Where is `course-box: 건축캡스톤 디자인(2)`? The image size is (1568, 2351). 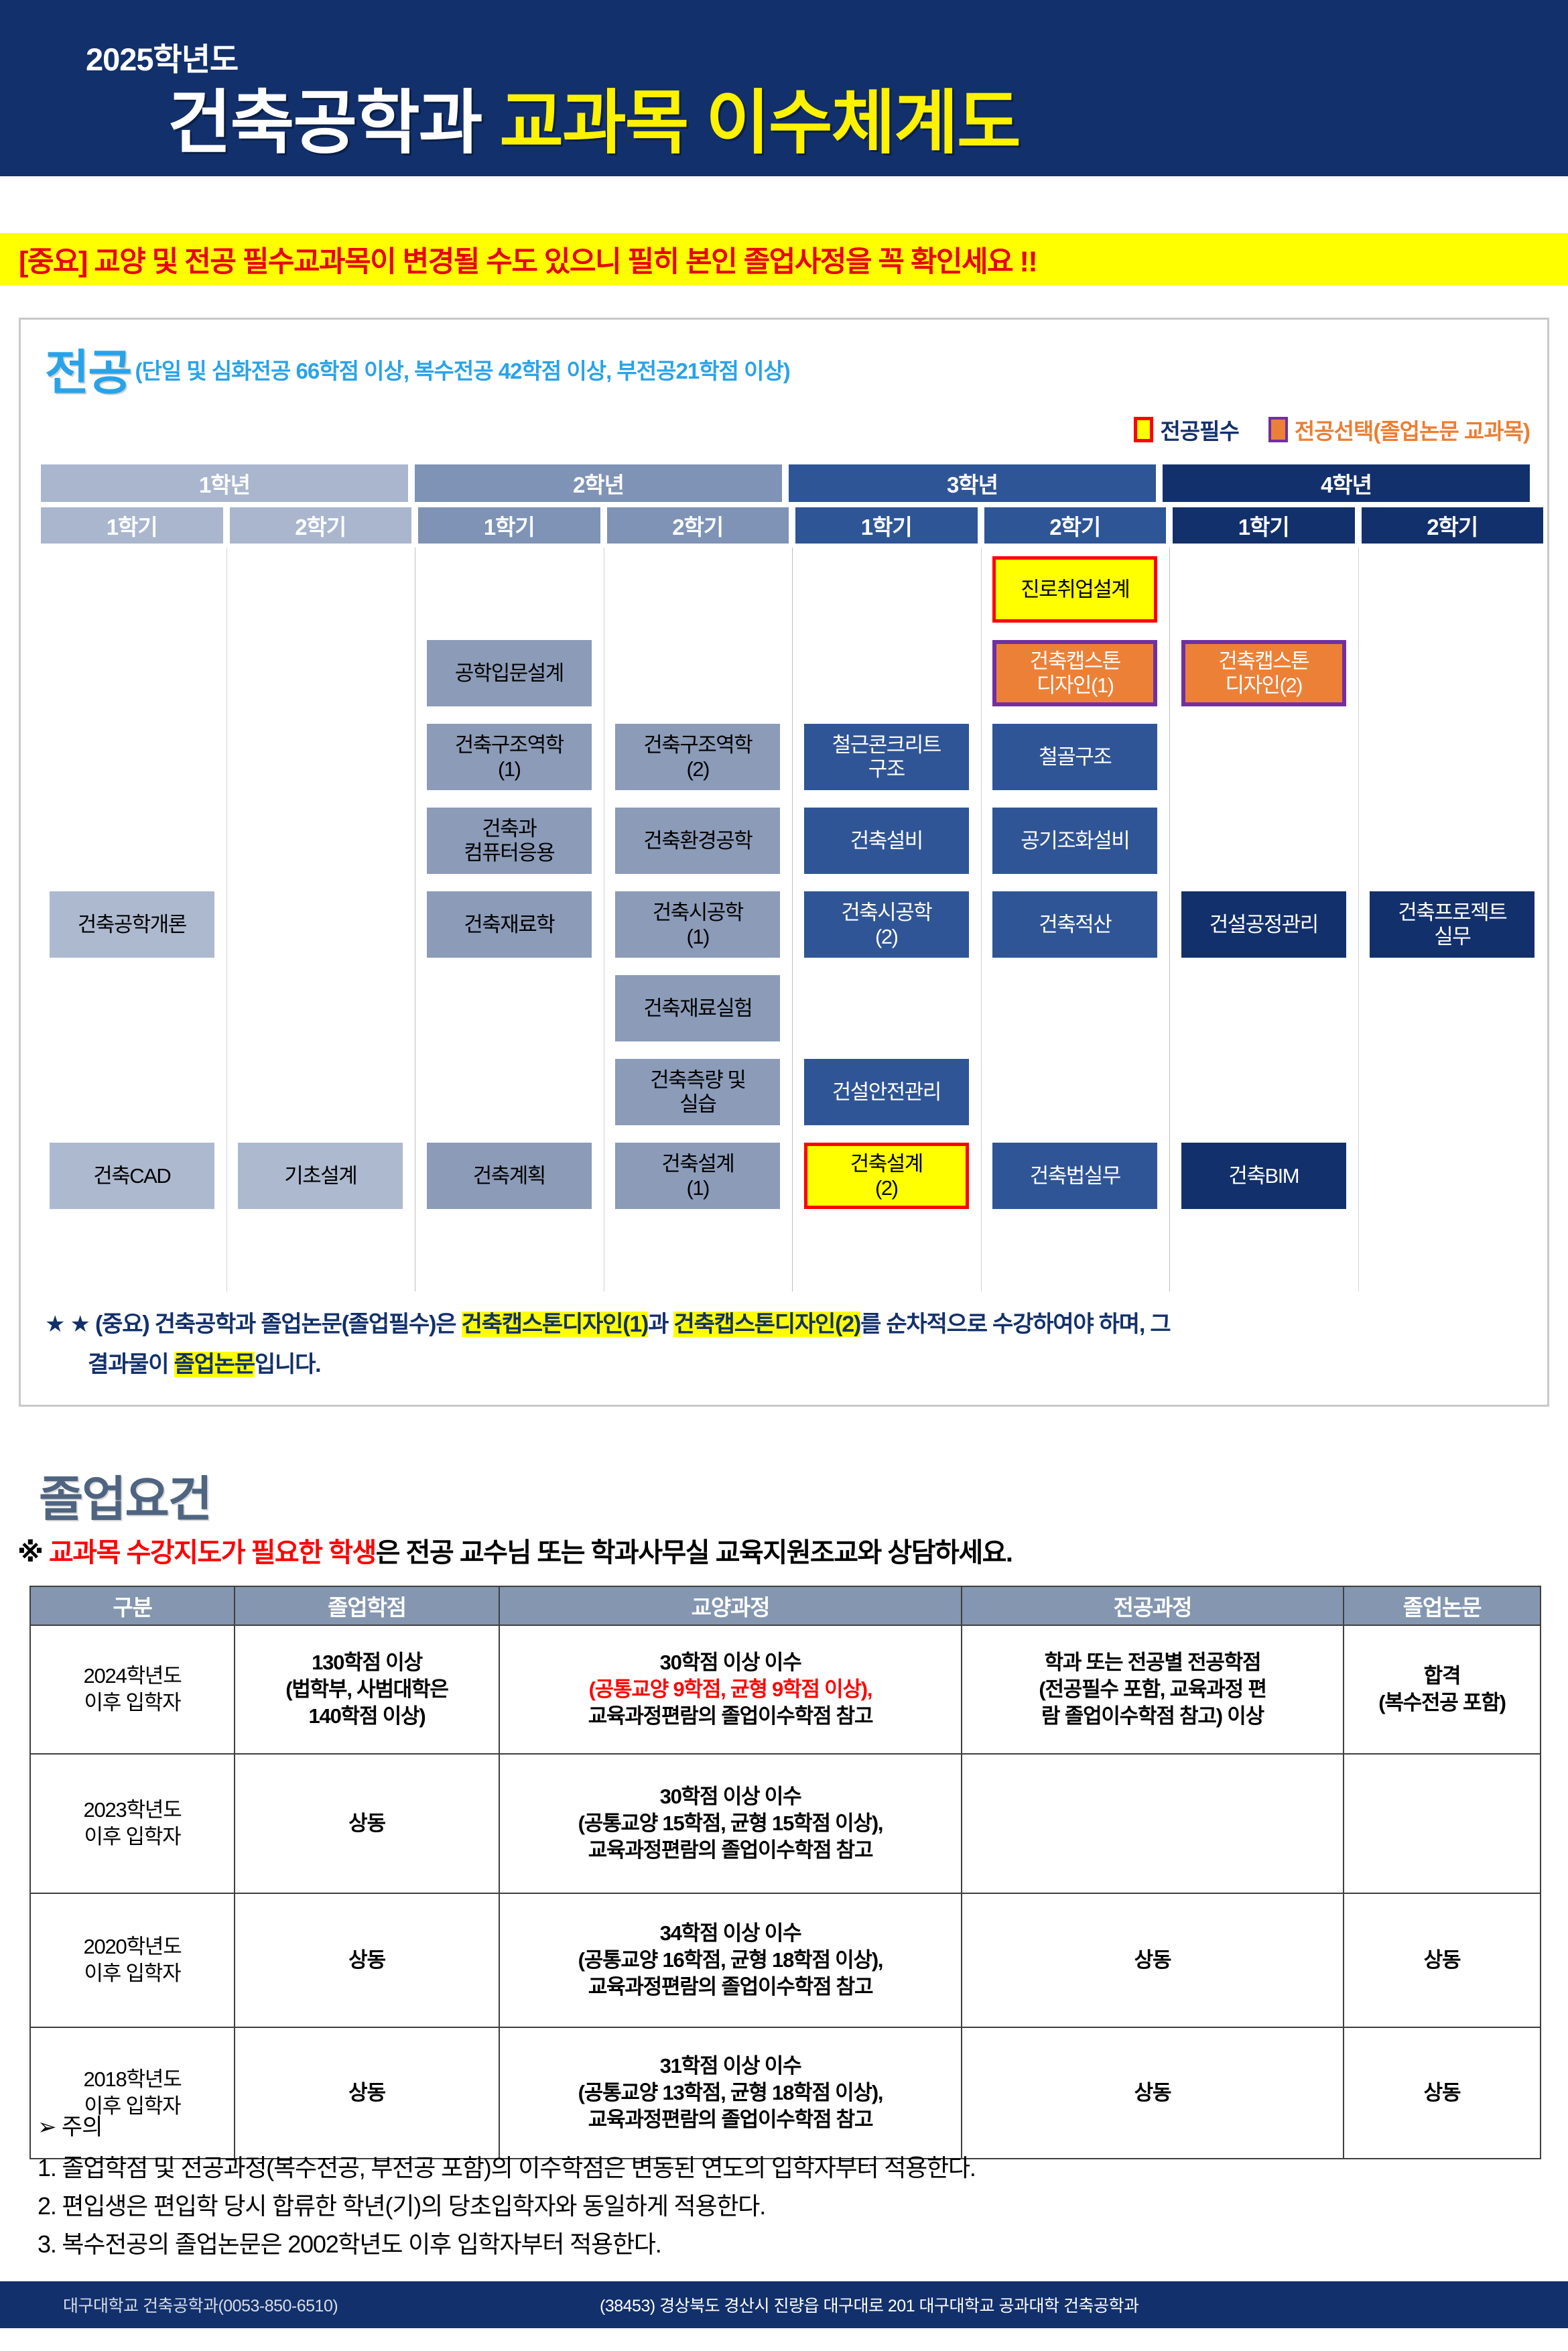 course-box: 건축캡스톤 디자인(2) is located at coordinates (1263, 673).